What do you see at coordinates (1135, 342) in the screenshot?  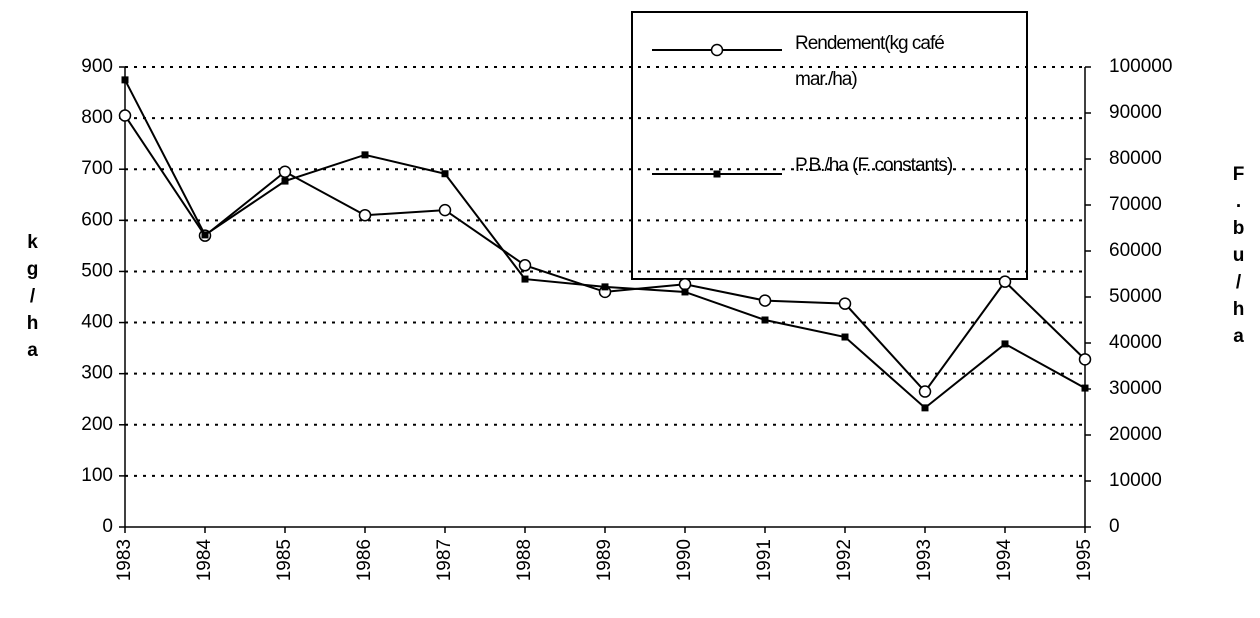 I see `y2-tick-label: 40000` at bounding box center [1135, 342].